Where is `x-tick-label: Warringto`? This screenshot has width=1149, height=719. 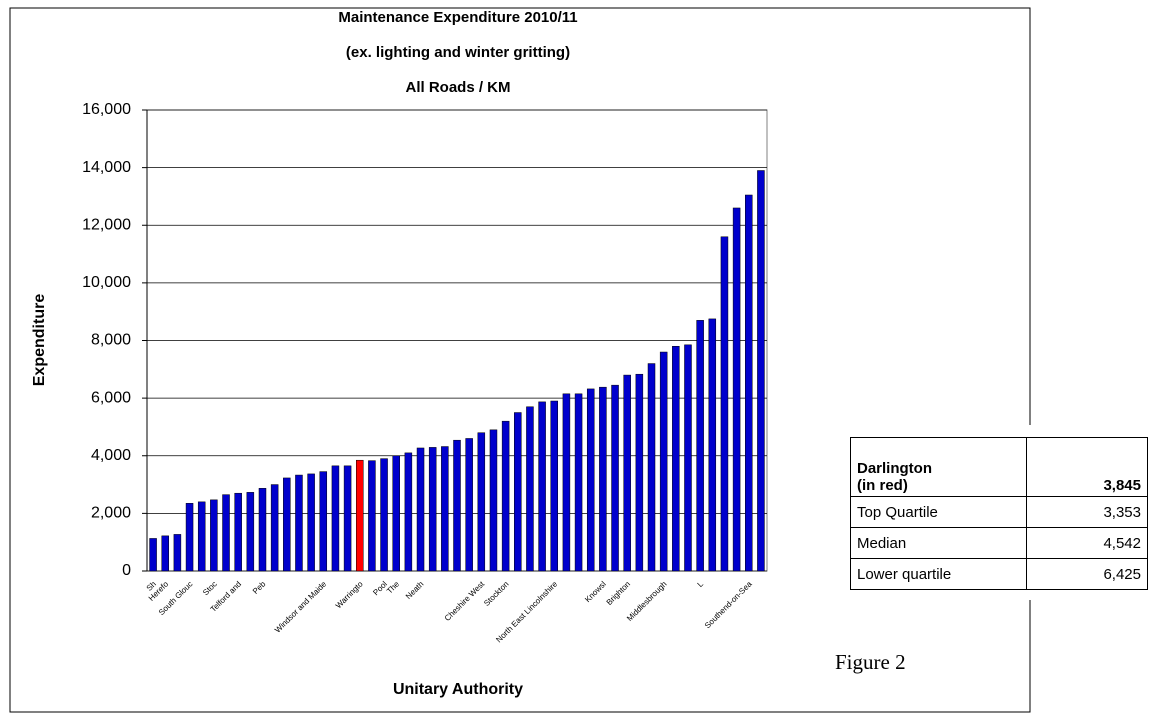
x-tick-label: Warringto is located at coordinates (349, 594).